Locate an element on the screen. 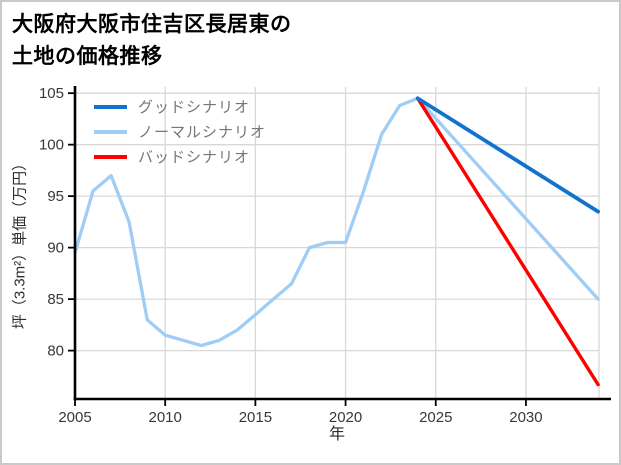 This screenshot has width=621, height=465. y-tick-label: 105 is located at coordinates (51, 93).